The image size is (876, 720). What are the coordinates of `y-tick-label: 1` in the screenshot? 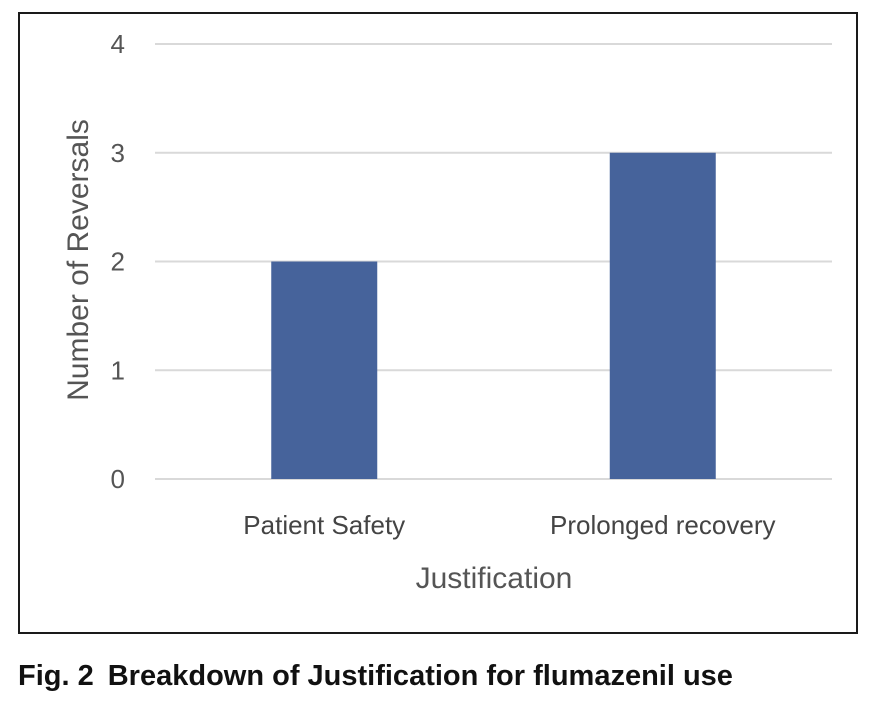 It's located at (118, 370).